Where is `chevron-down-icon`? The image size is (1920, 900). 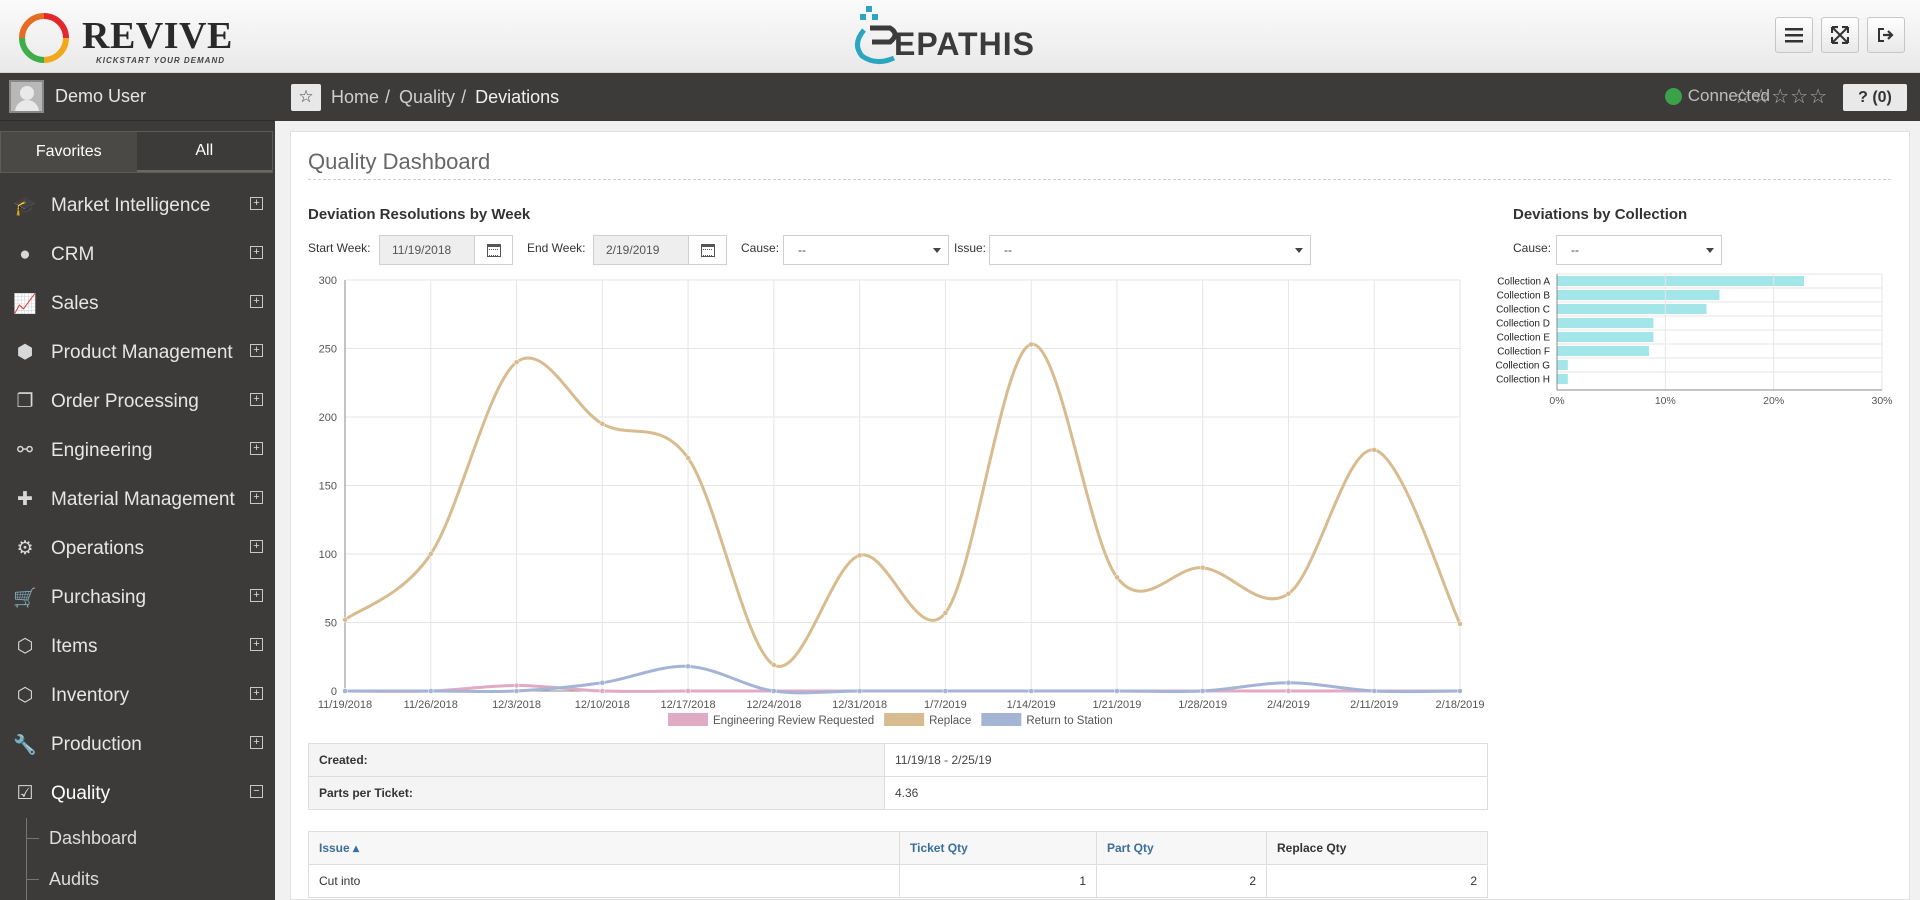
chevron-down-icon is located at coordinates (1710, 250).